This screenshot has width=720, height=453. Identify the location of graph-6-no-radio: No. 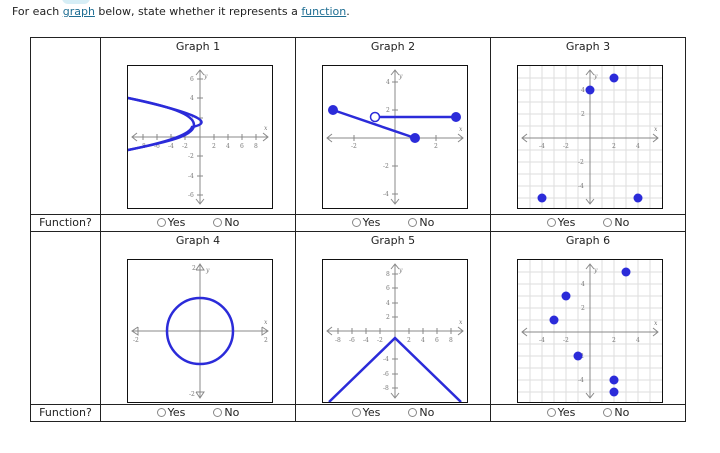
(616, 412).